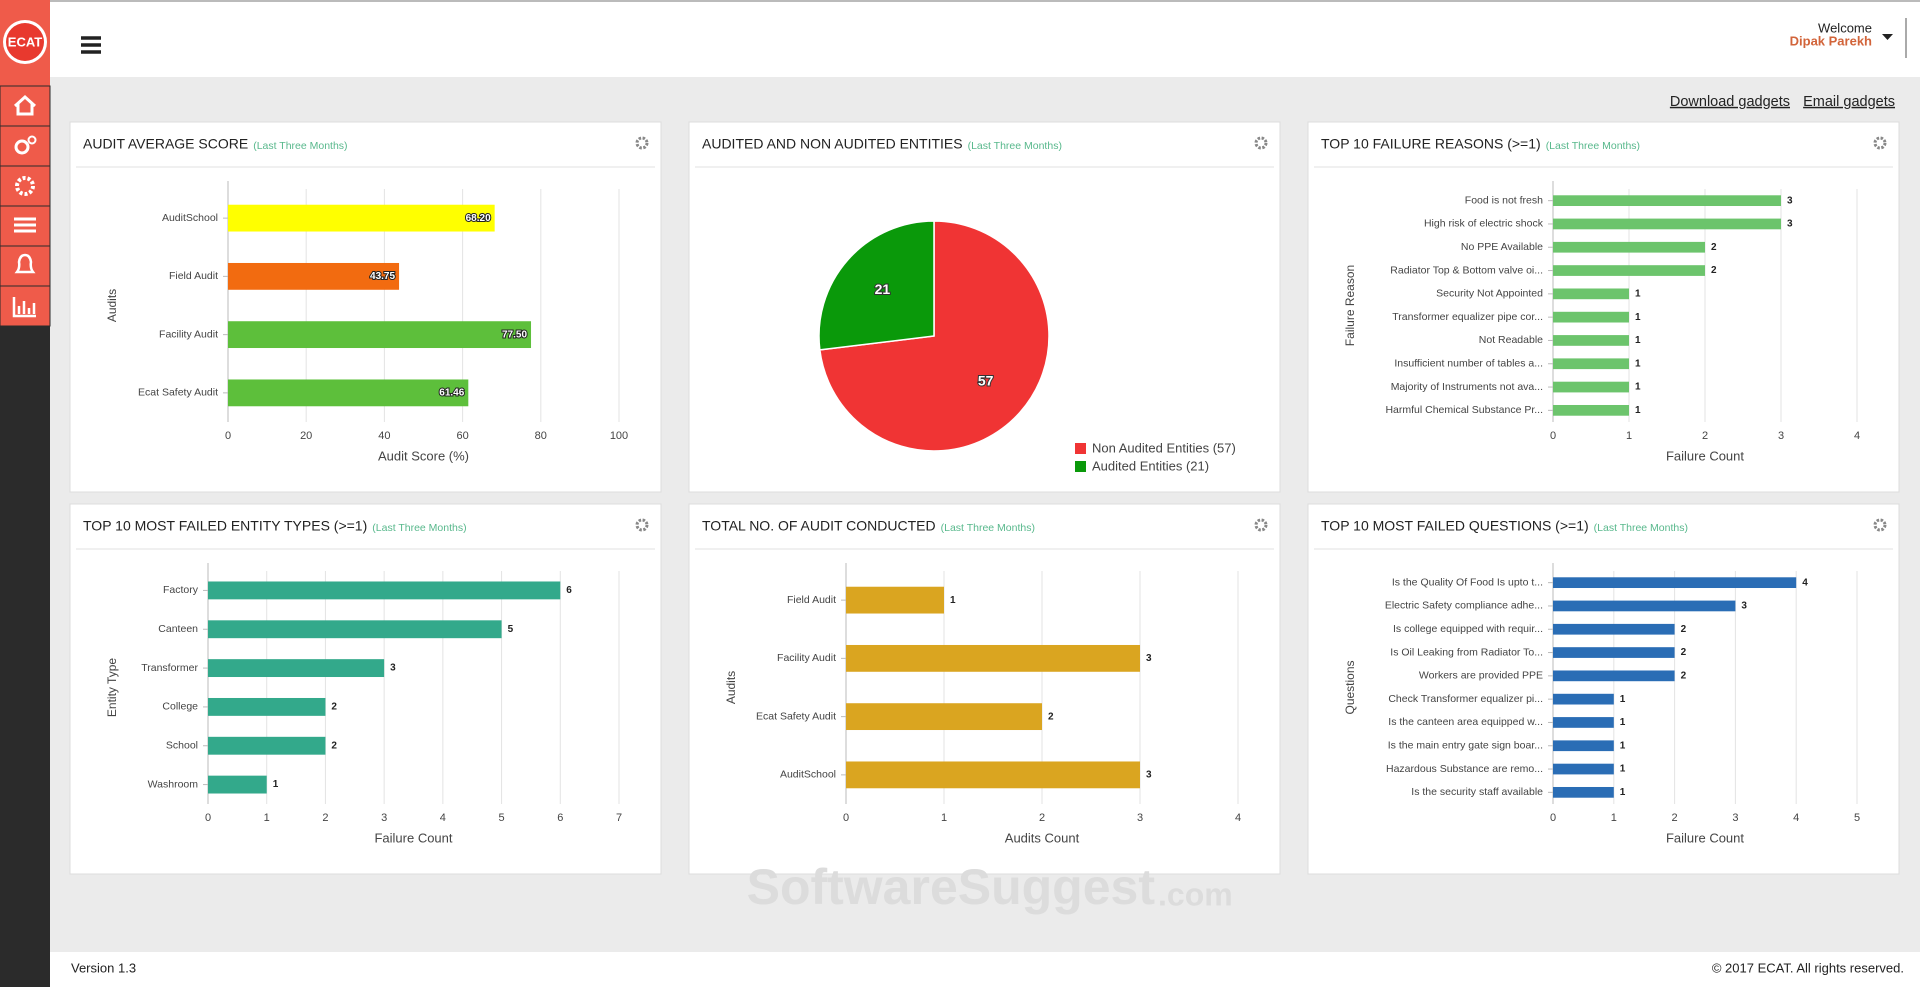 The width and height of the screenshot is (1920, 987). I want to click on logo: ECAT, so click(25, 41).